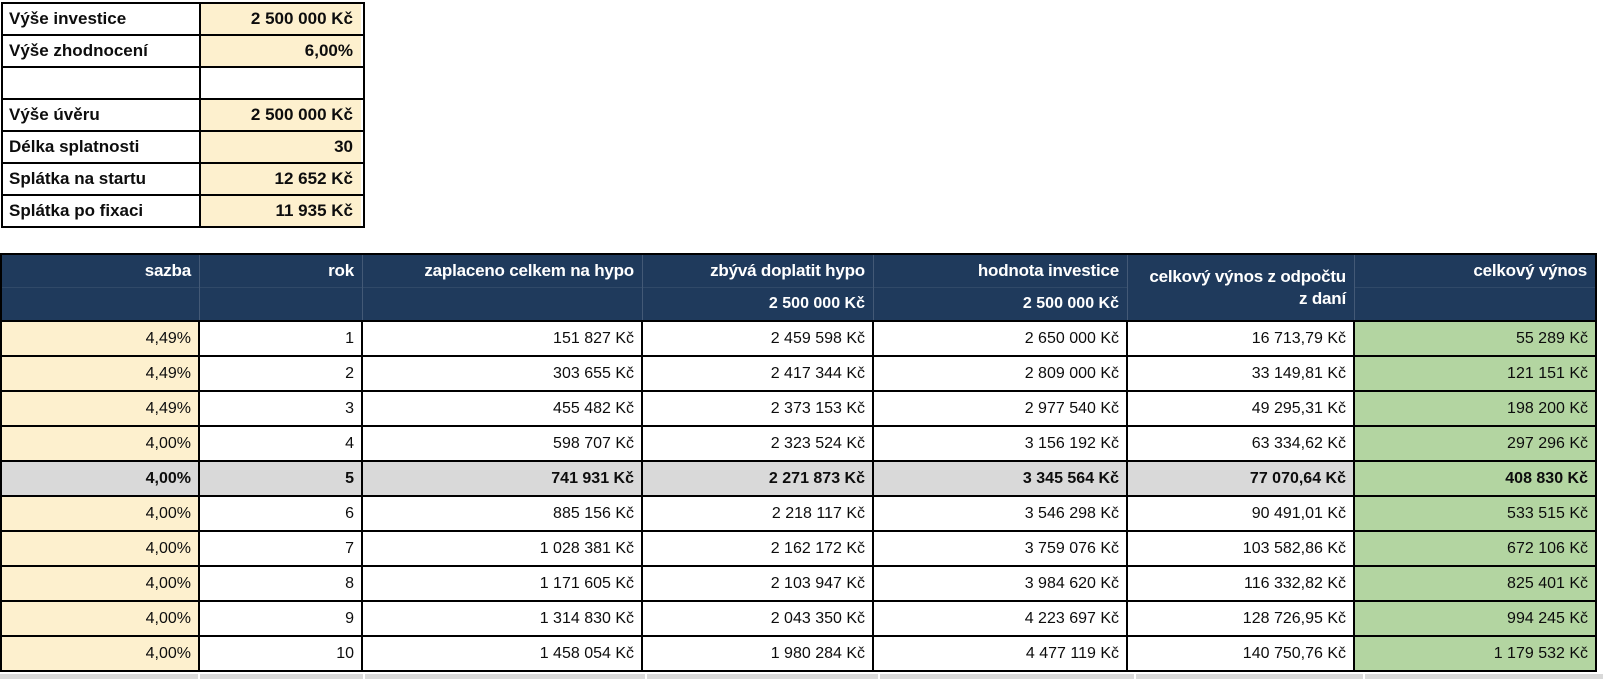 The height and width of the screenshot is (682, 1603). I want to click on cell-paid-total: 741 931 Kč, so click(503, 477).